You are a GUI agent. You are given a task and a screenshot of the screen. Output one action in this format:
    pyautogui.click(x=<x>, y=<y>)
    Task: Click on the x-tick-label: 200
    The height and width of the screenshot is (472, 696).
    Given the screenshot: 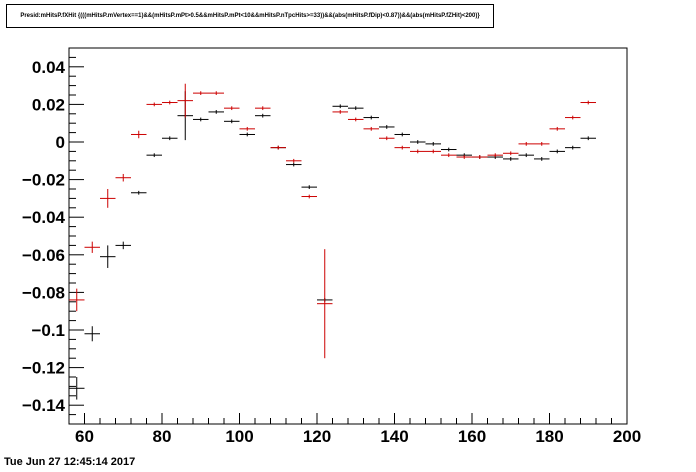 What is the action you would take?
    pyautogui.click(x=627, y=436)
    